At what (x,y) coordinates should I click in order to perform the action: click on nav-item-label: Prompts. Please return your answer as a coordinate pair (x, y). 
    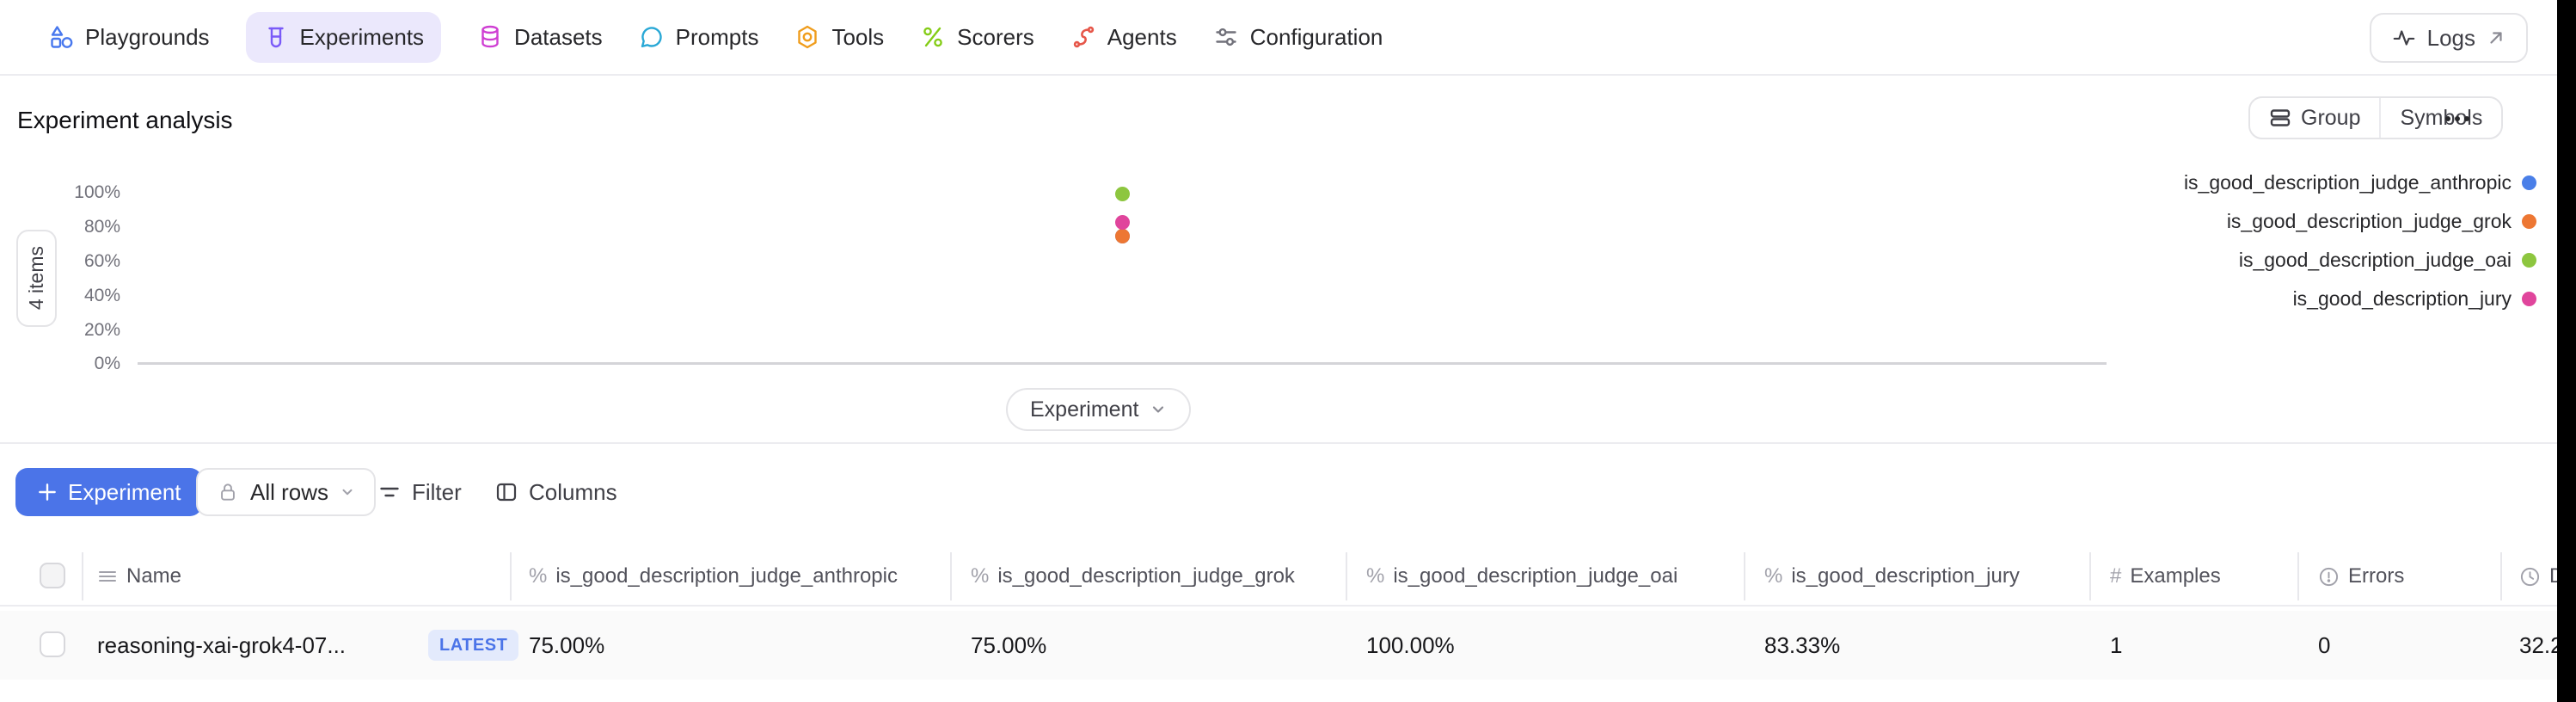
    Looking at the image, I should click on (717, 37).